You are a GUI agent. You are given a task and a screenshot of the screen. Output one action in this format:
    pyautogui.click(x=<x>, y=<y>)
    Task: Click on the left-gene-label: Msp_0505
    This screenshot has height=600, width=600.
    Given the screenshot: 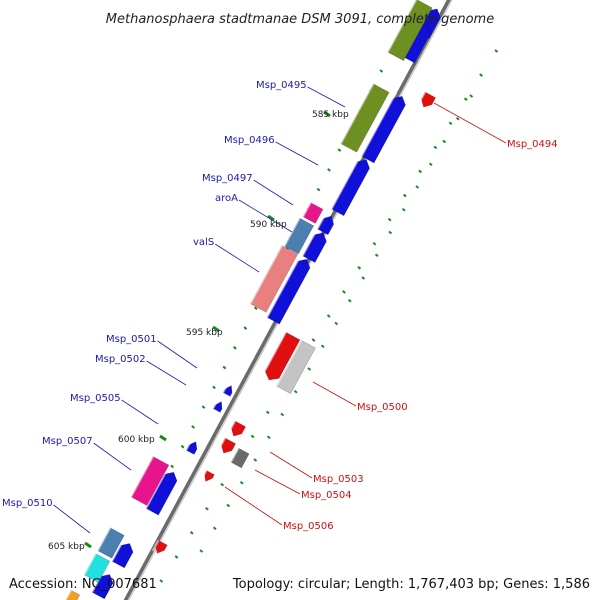 What is the action you would take?
    pyautogui.click(x=95, y=398)
    